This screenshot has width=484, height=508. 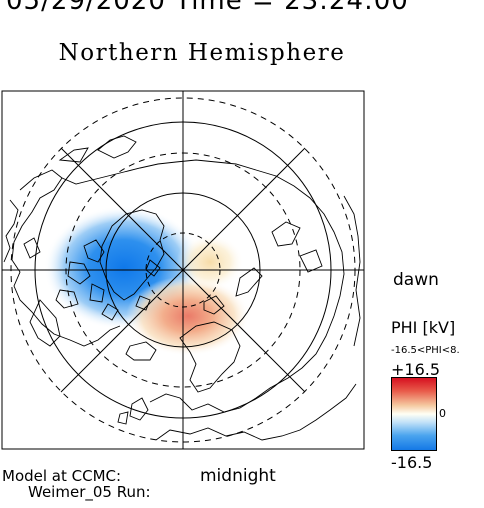 I want to click on coastline-iceland, so click(x=141, y=351).